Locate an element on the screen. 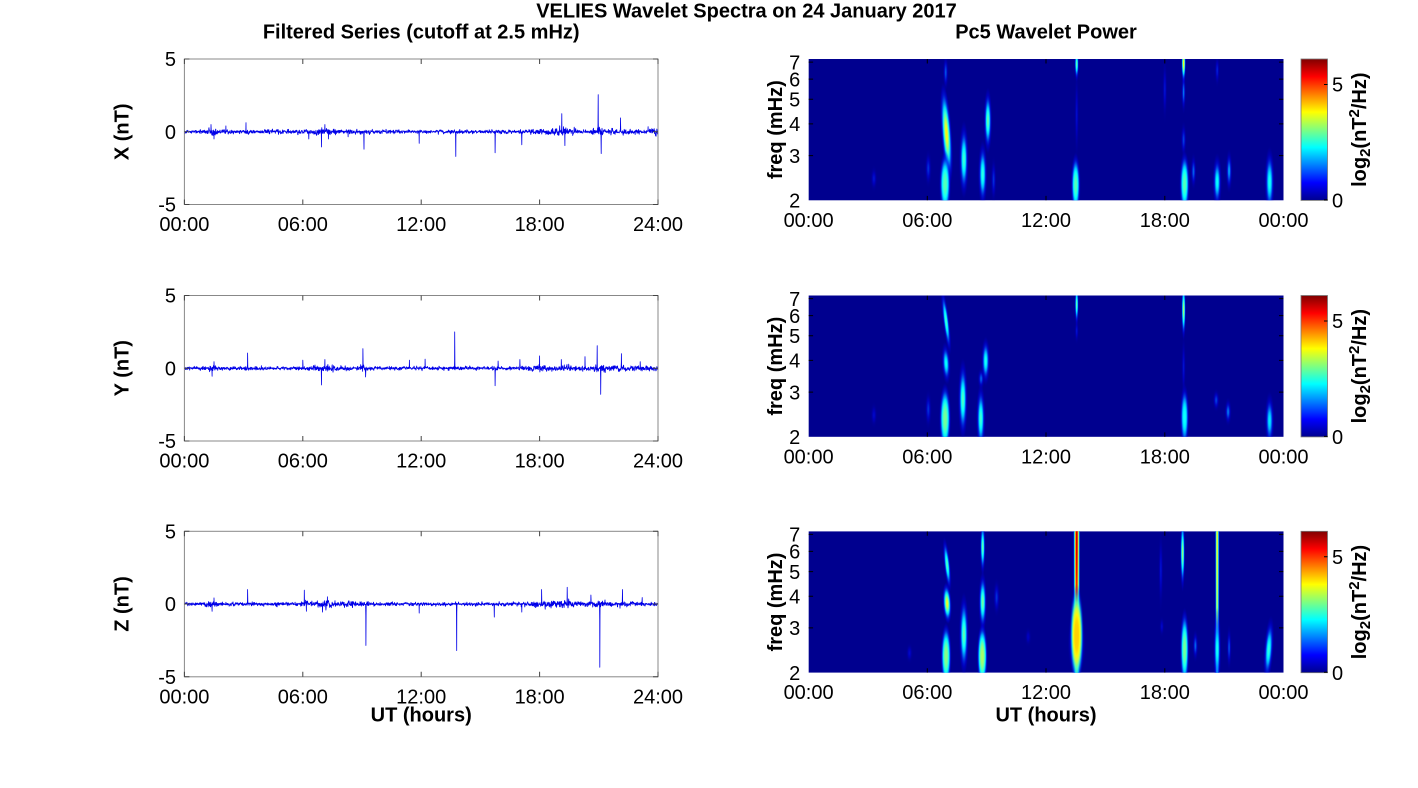 The height and width of the screenshot is (788, 1418). svg-text: Pc5 Wavelet Power is located at coordinates (1046, 33).